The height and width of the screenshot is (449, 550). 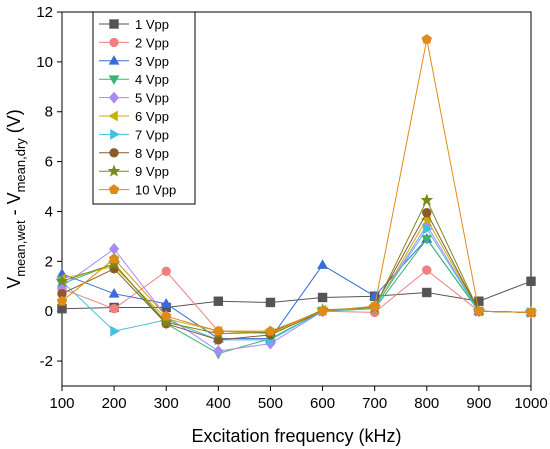 What do you see at coordinates (152, 61) in the screenshot?
I see `legend-label: 3 Vpp` at bounding box center [152, 61].